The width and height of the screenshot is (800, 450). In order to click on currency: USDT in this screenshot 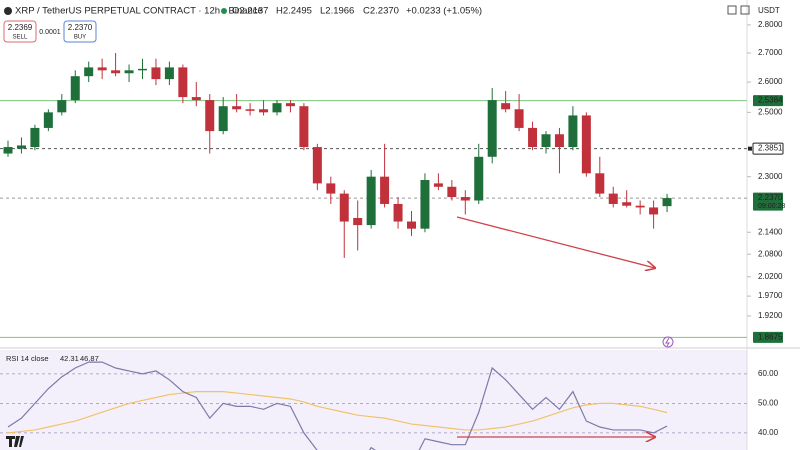, I will do `click(769, 10)`.